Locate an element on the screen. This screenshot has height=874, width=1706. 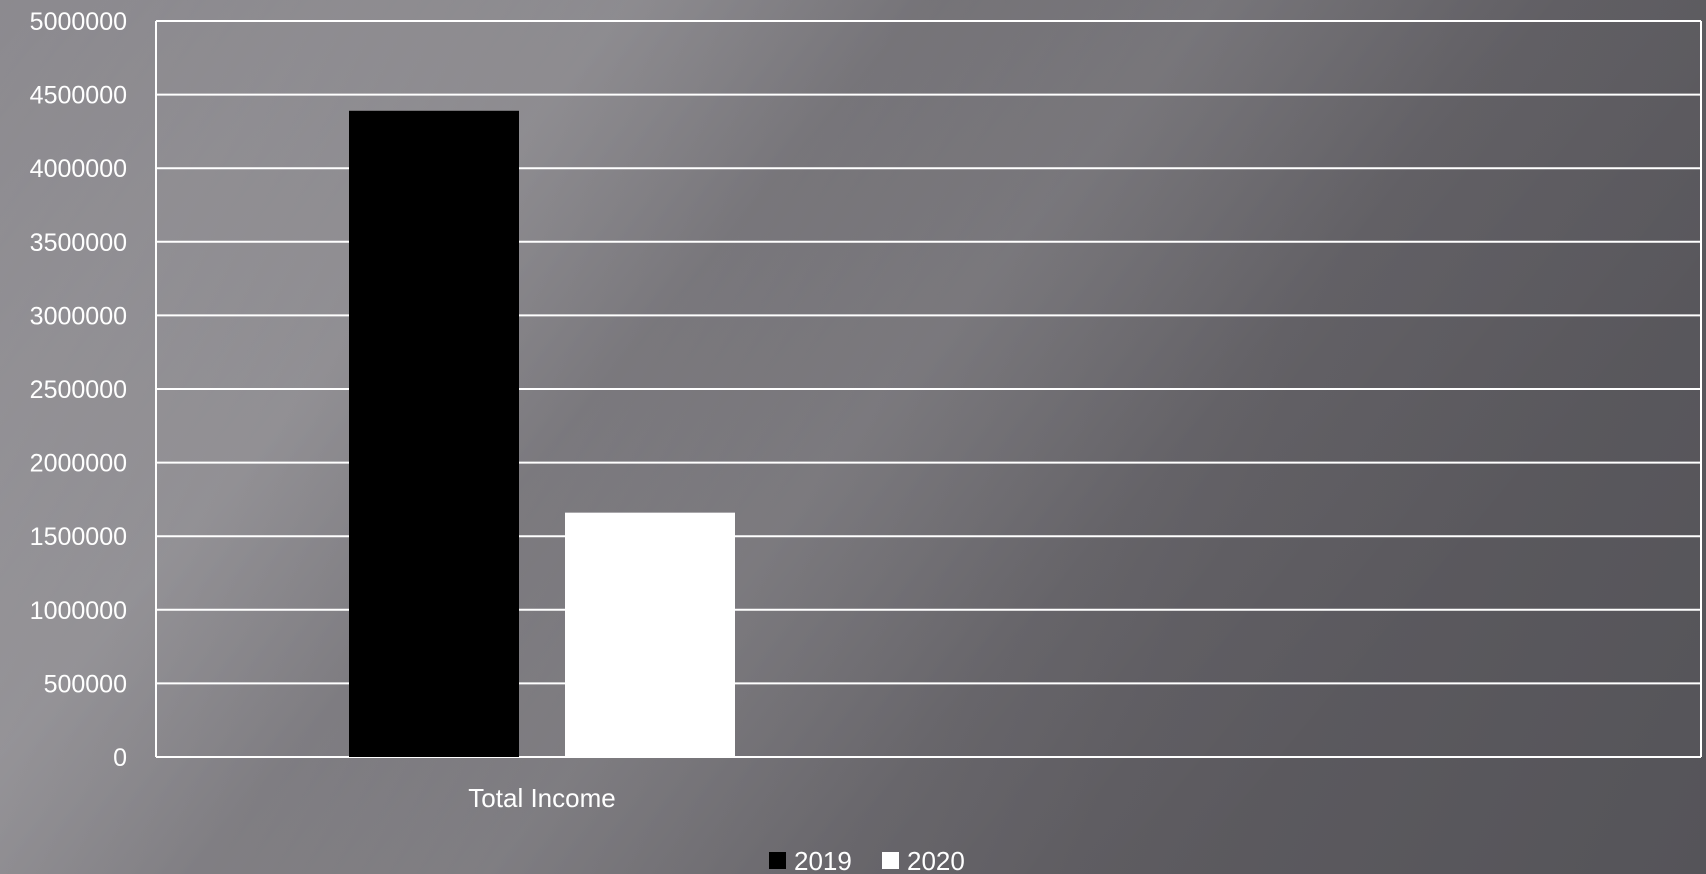
y-tick-label: 1500000 is located at coordinates (78, 537).